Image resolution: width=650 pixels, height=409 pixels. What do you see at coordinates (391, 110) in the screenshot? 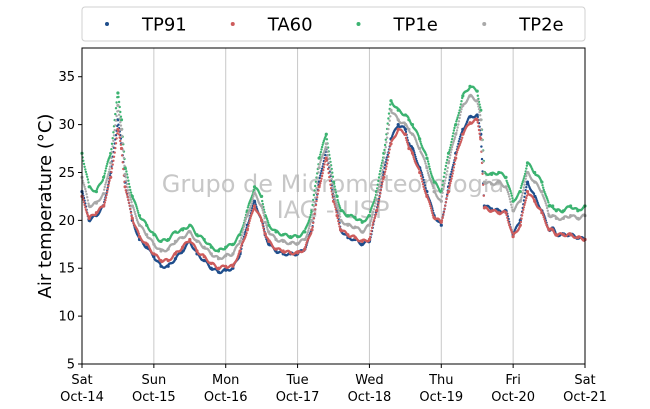
I see `data-point` at bounding box center [391, 110].